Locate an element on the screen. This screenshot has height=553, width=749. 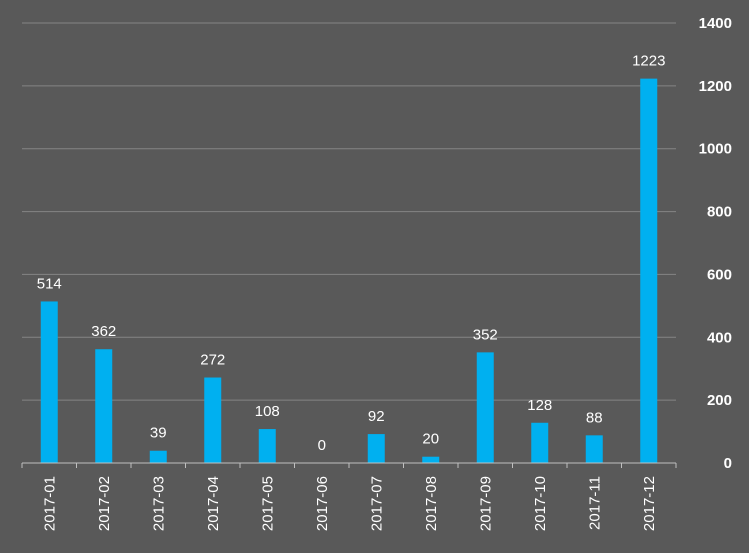
y-tick-label: 1400 is located at coordinates (715, 23).